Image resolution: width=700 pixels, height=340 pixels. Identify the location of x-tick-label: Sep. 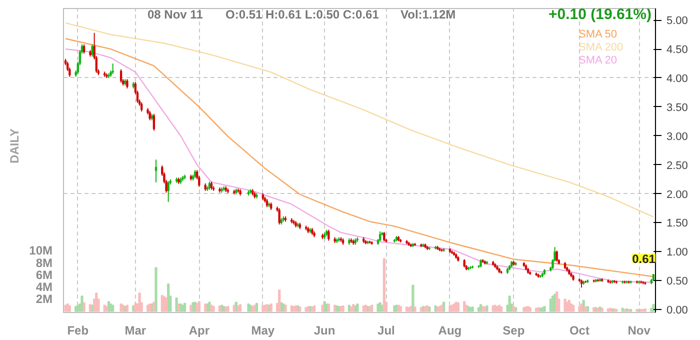
(513, 331).